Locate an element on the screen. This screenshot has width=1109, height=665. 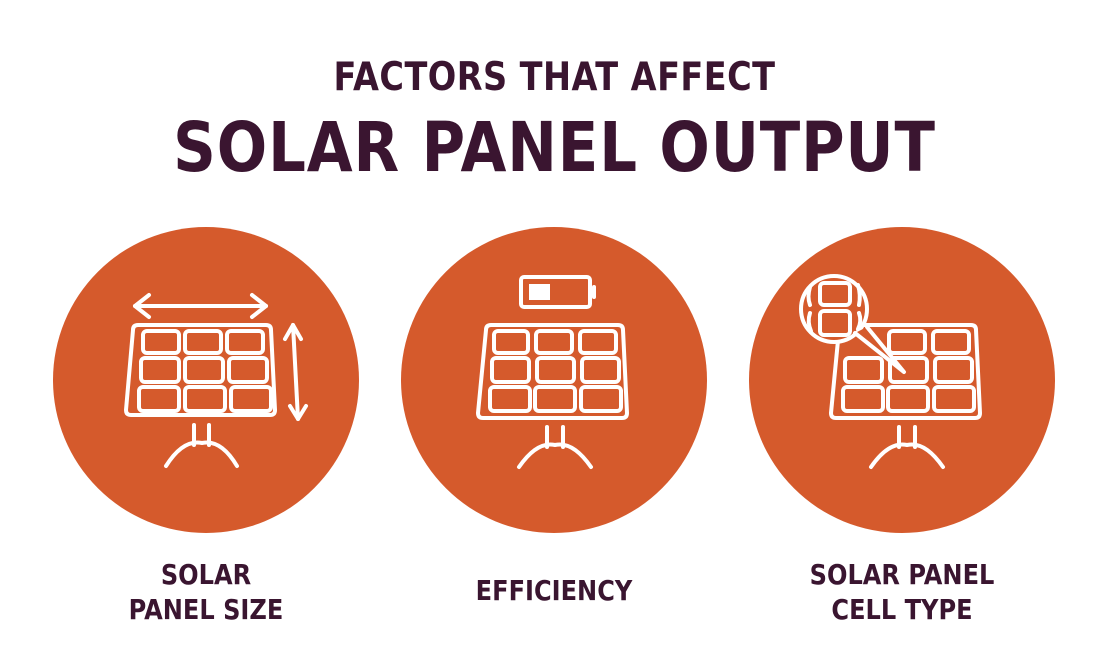
factor-label-line2: CELL TYPE is located at coordinates (902, 609).